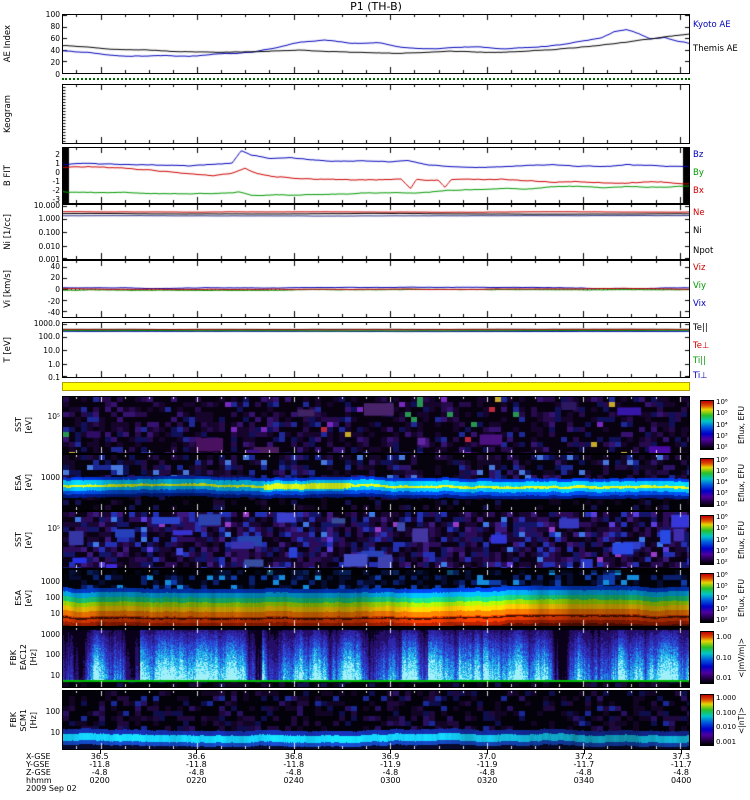 The image size is (750, 800). Describe the element at coordinates (707, 720) in the screenshot. I see `colorbar-fbk-scm1` at that location.